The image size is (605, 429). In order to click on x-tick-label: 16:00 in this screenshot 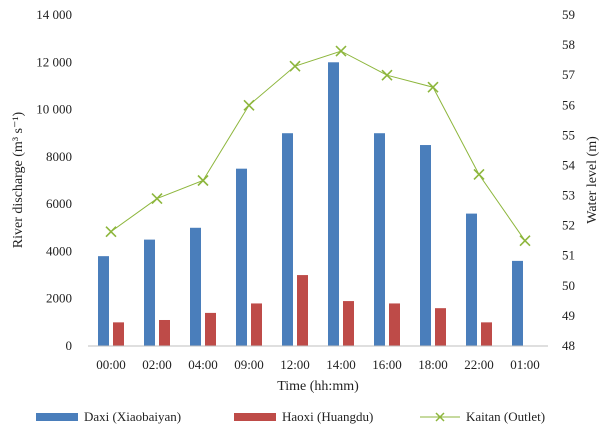, I will do `click(387, 364)`.